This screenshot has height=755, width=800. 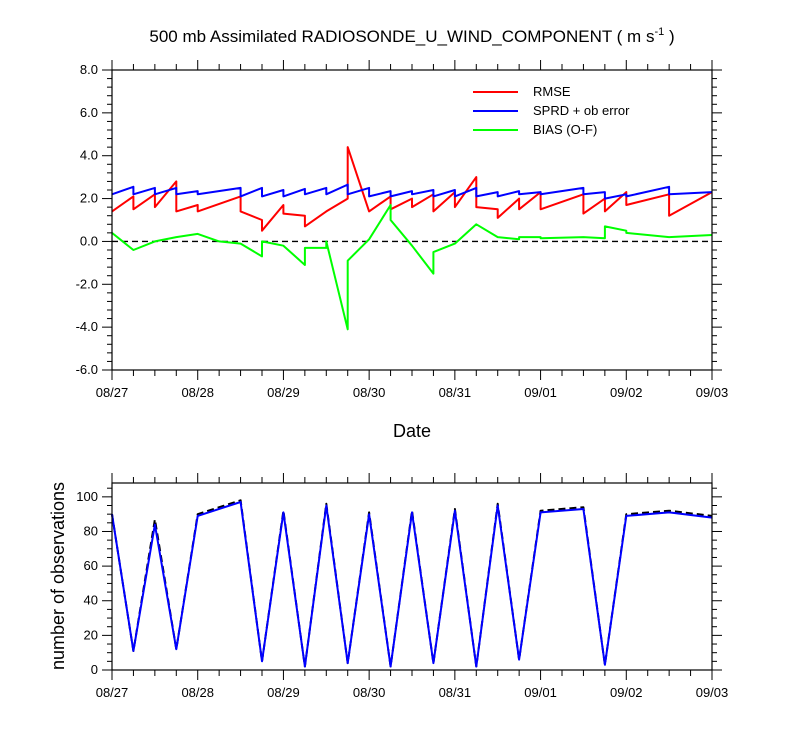 I want to click on bottom-x-tick-label: 08/27, so click(x=112, y=692).